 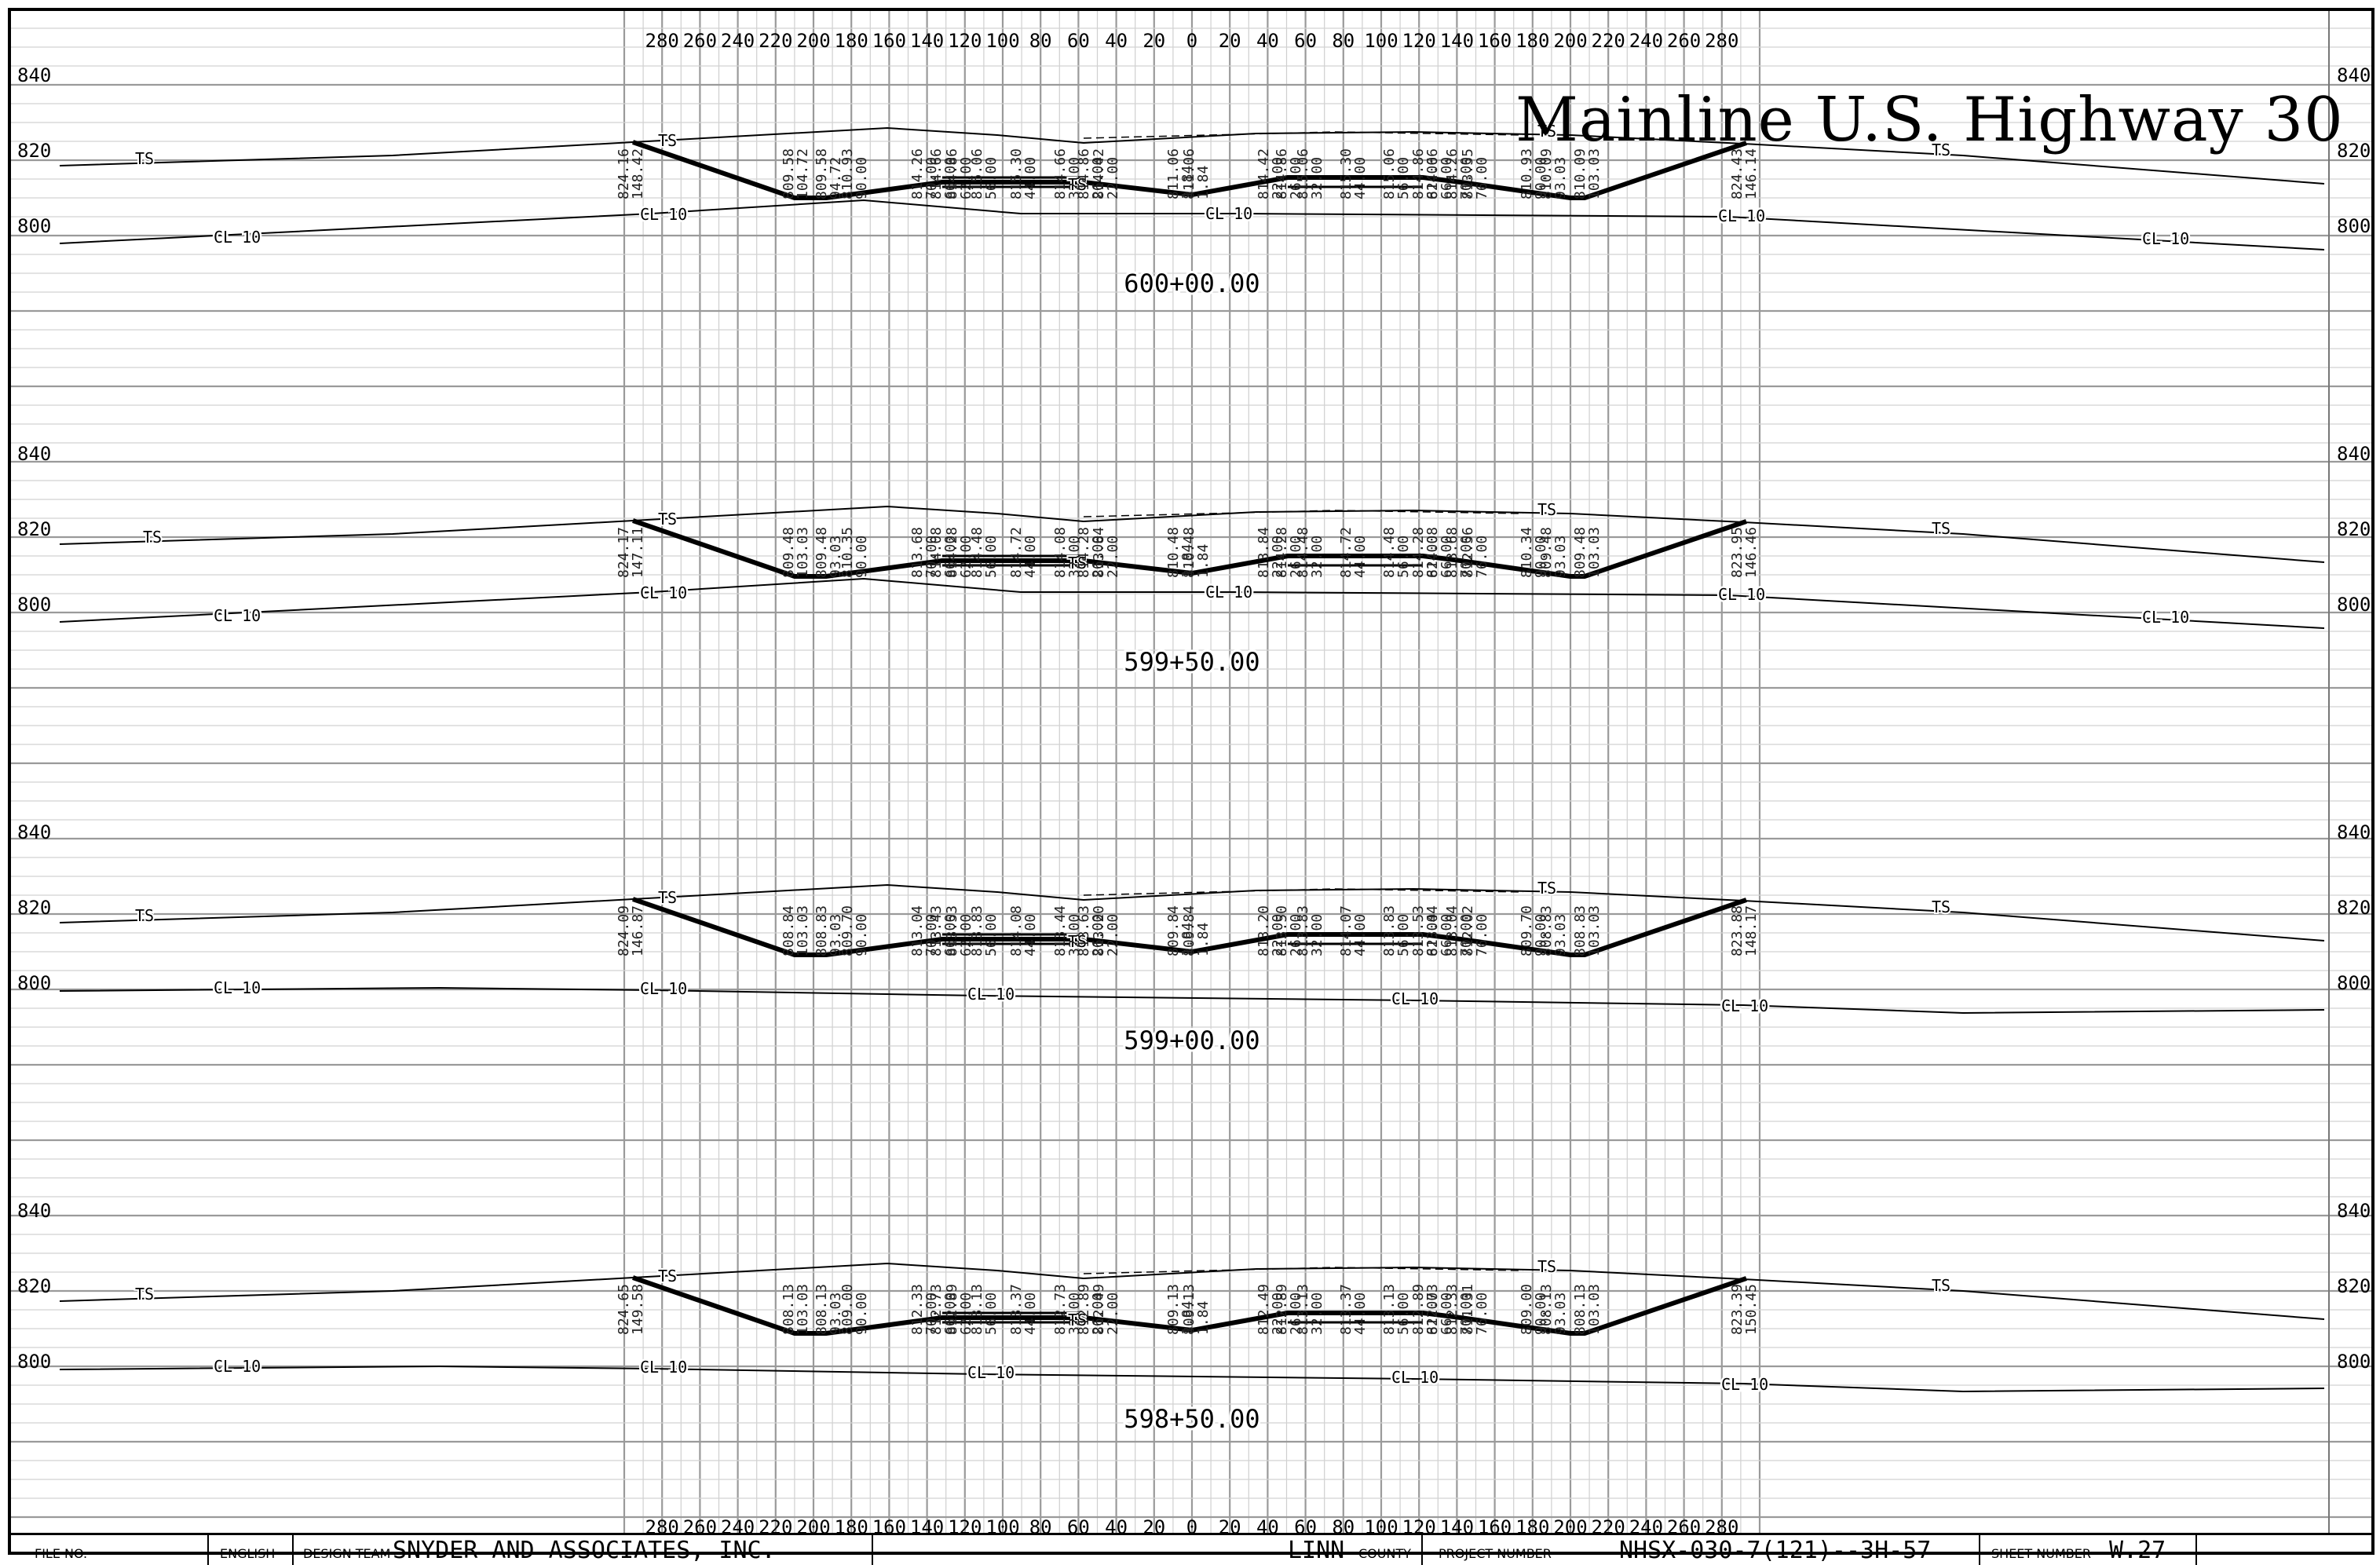 I want to click on station-offset-label: 813.0470.00, so click(x=924, y=930).